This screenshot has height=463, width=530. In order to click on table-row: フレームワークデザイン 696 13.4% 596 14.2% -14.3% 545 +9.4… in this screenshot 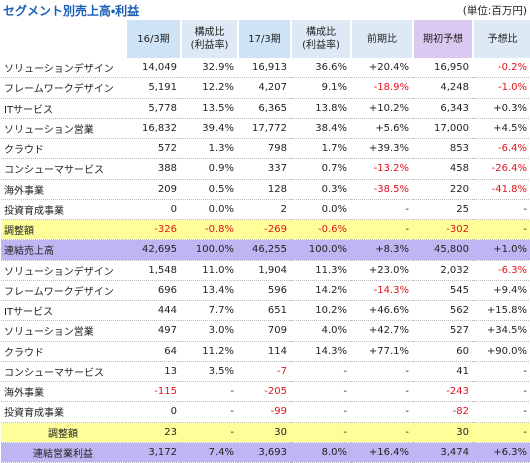, I will do `click(265, 291)`.